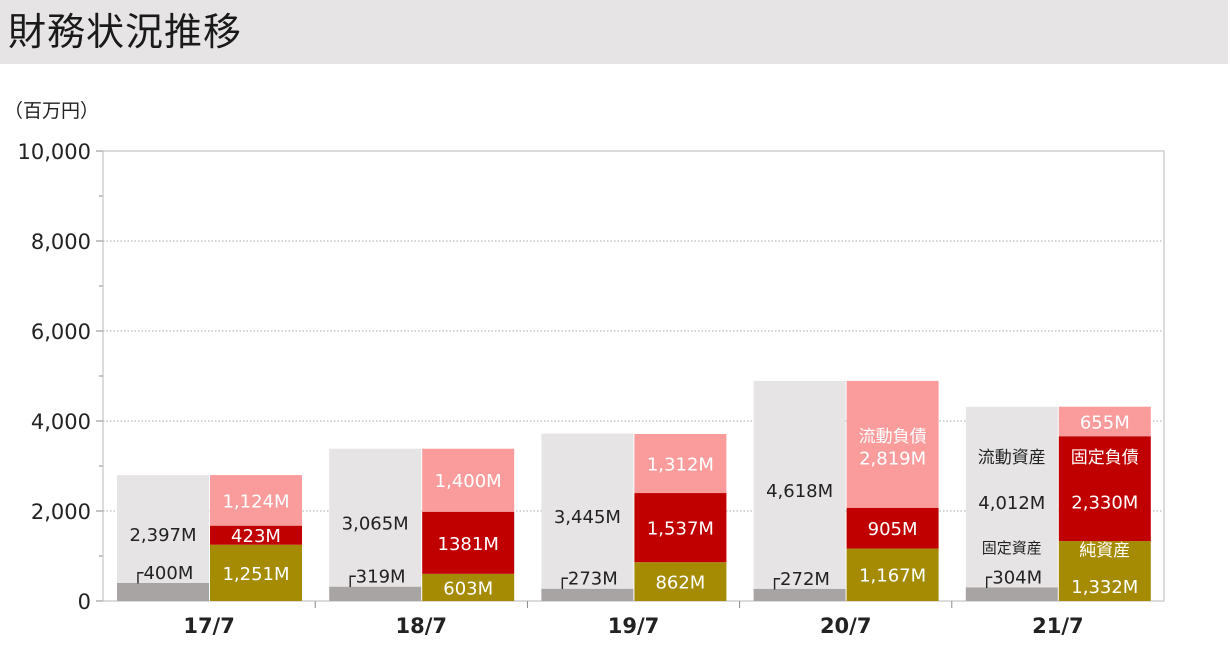  Describe the element at coordinates (799, 491) in the screenshot. I see `data-label: 4,618M` at that location.